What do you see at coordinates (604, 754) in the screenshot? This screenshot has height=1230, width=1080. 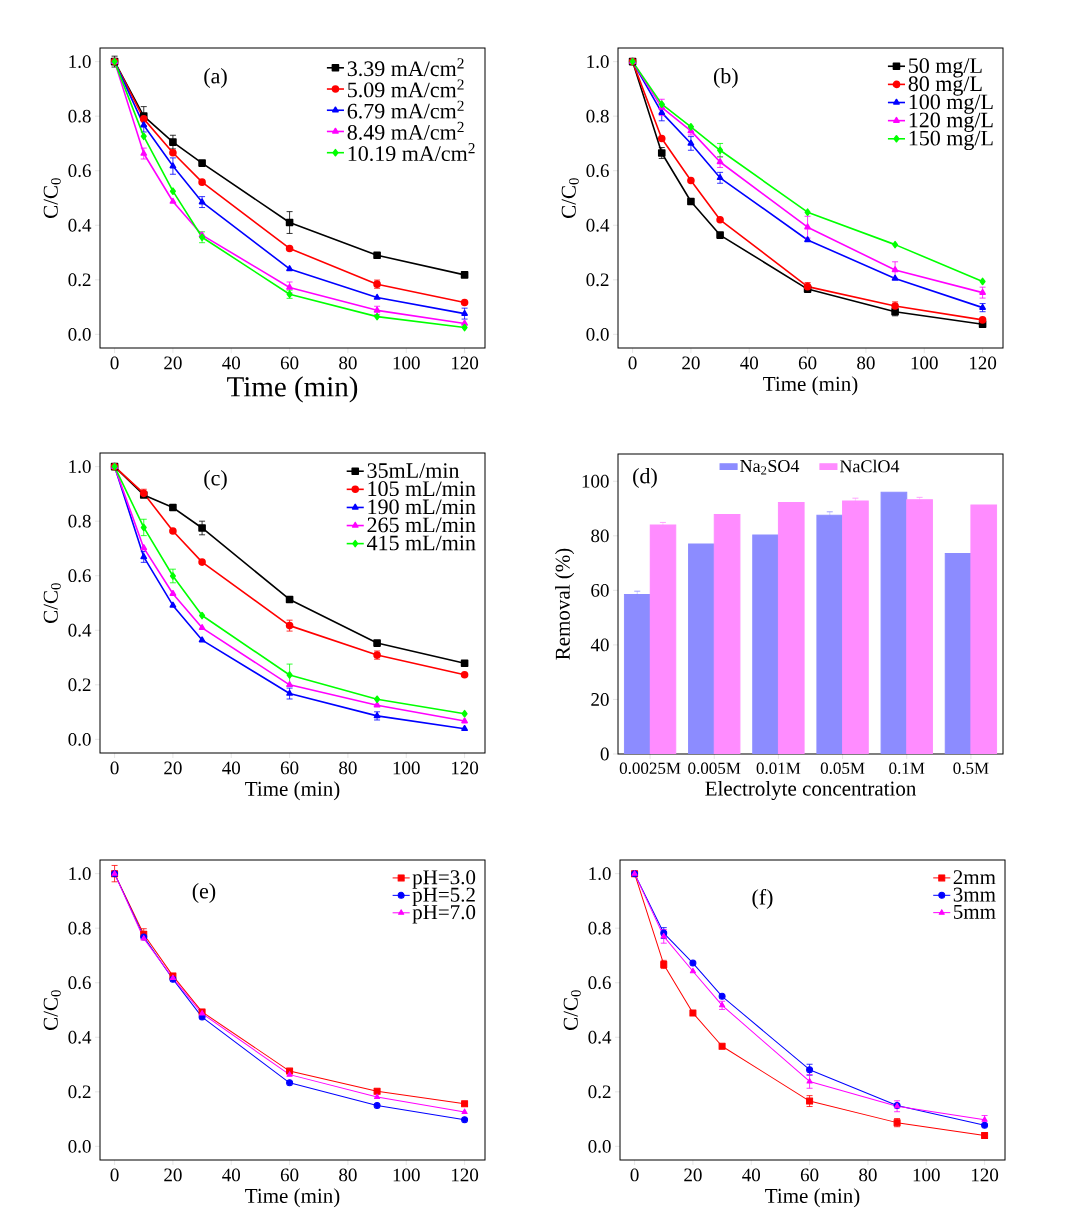 I see `y-tick-label: 0` at bounding box center [604, 754].